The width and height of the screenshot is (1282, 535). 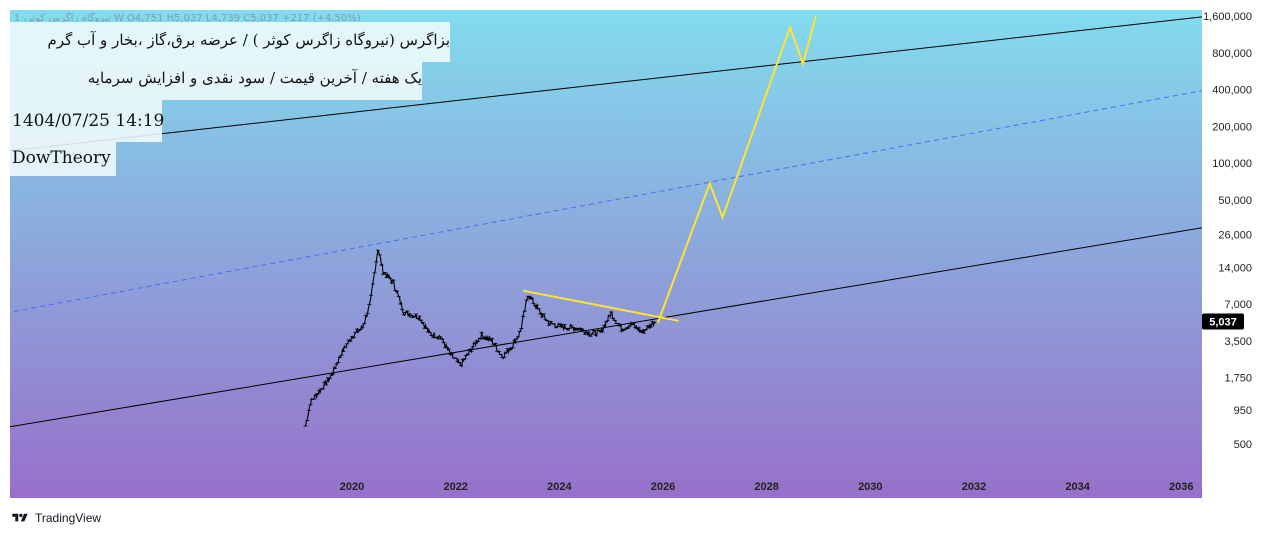 What do you see at coordinates (766, 487) in the screenshot?
I see `x-tick-label: 2028` at bounding box center [766, 487].